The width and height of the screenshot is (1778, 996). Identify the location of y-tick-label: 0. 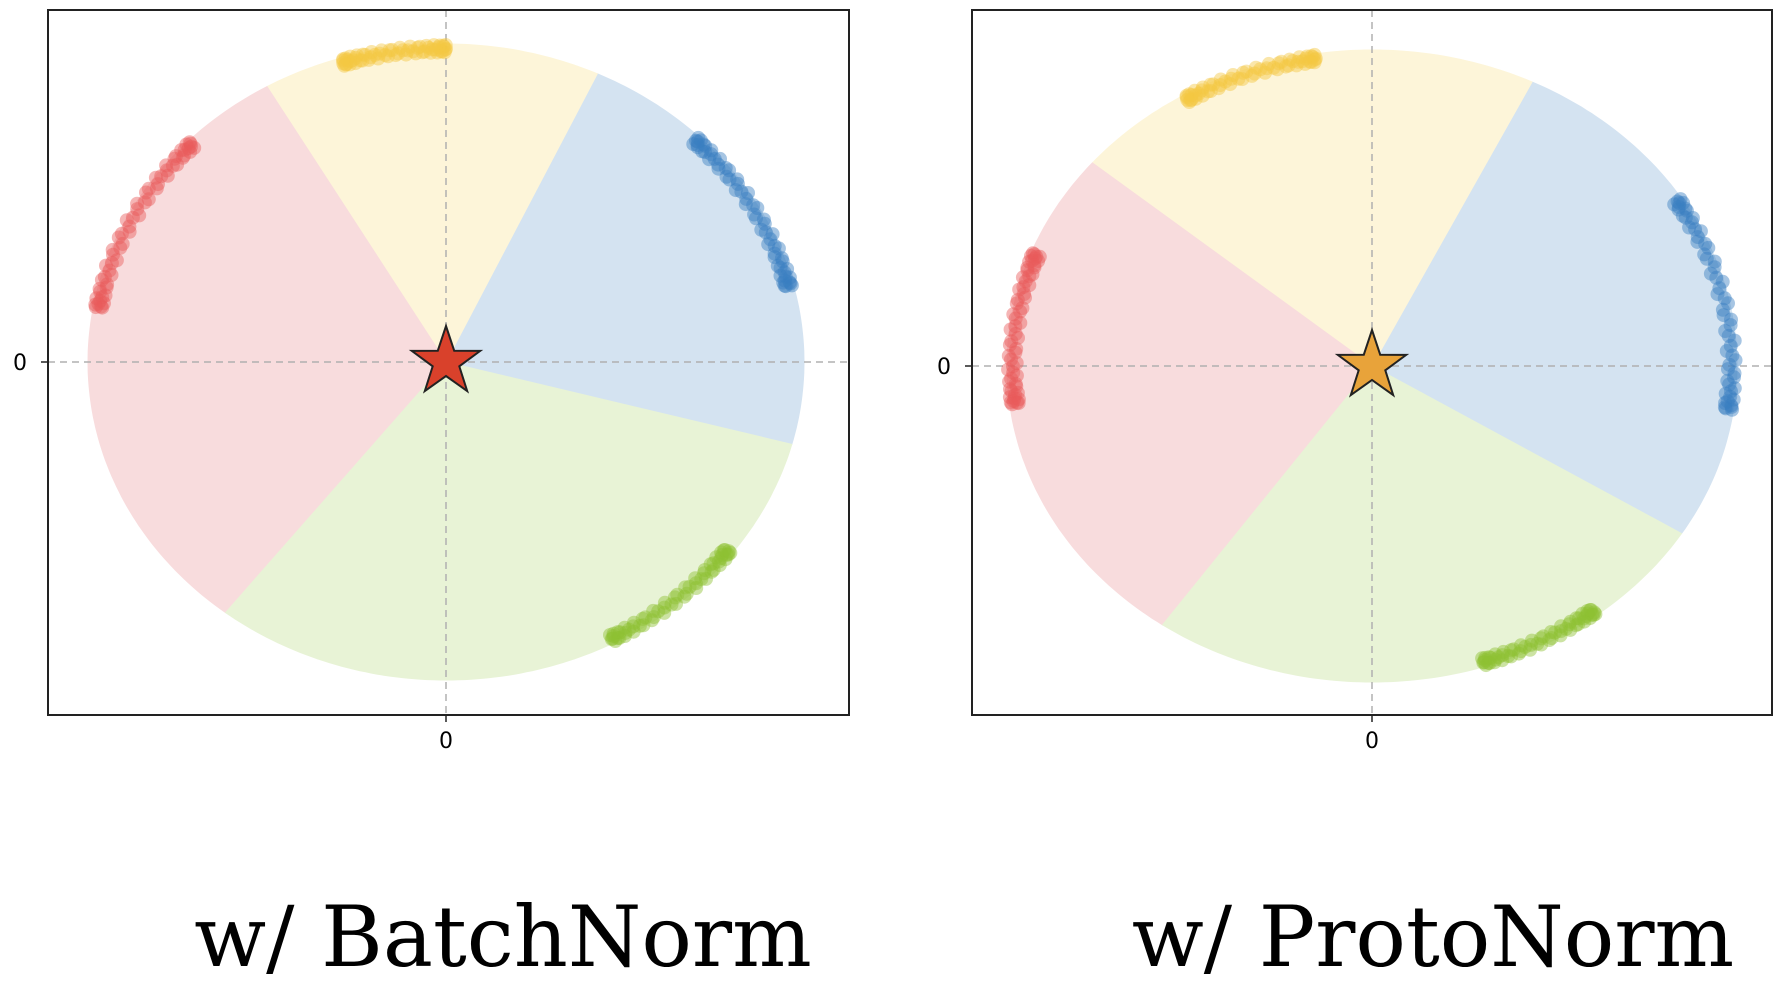
(944, 367).